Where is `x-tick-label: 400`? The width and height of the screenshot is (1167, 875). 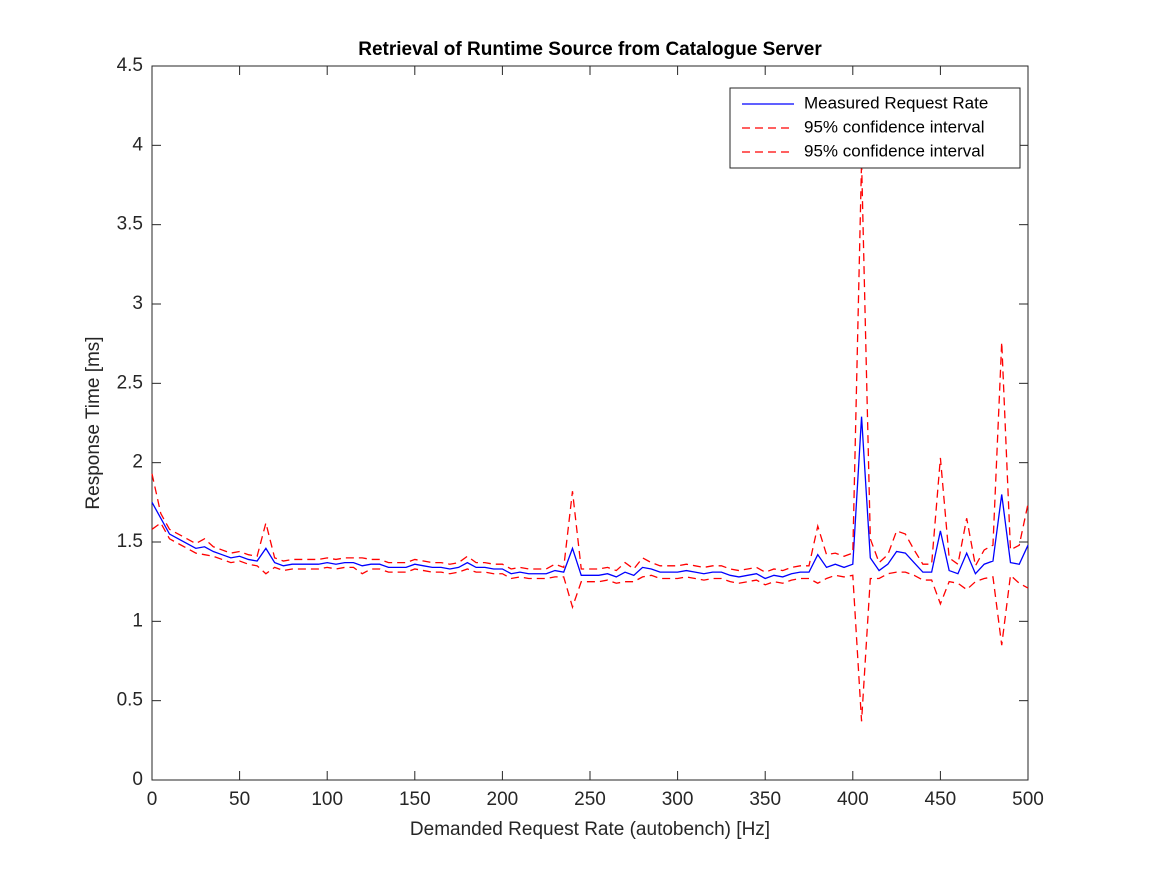
x-tick-label: 400 is located at coordinates (853, 799).